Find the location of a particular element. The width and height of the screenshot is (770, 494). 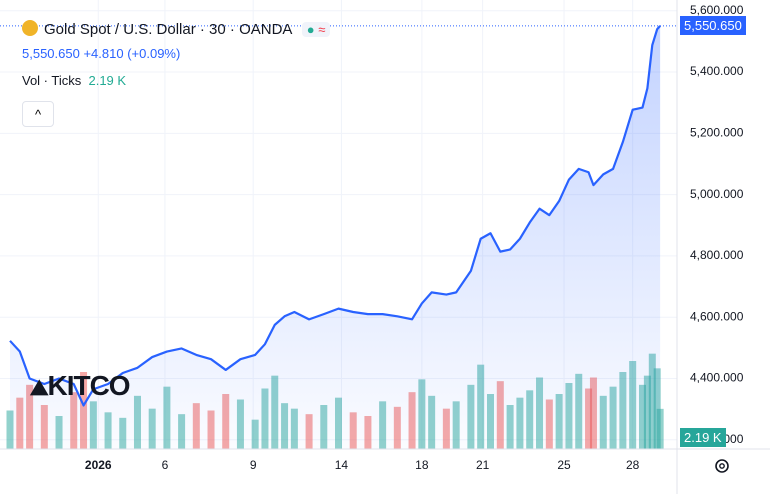

volume-legend: Vol · Ticks 2.19 K is located at coordinates (74, 80).